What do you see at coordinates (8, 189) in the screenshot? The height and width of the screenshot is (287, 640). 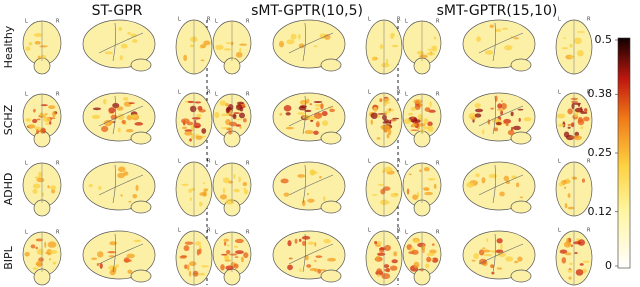 I see `row-label: ADHD` at bounding box center [8, 189].